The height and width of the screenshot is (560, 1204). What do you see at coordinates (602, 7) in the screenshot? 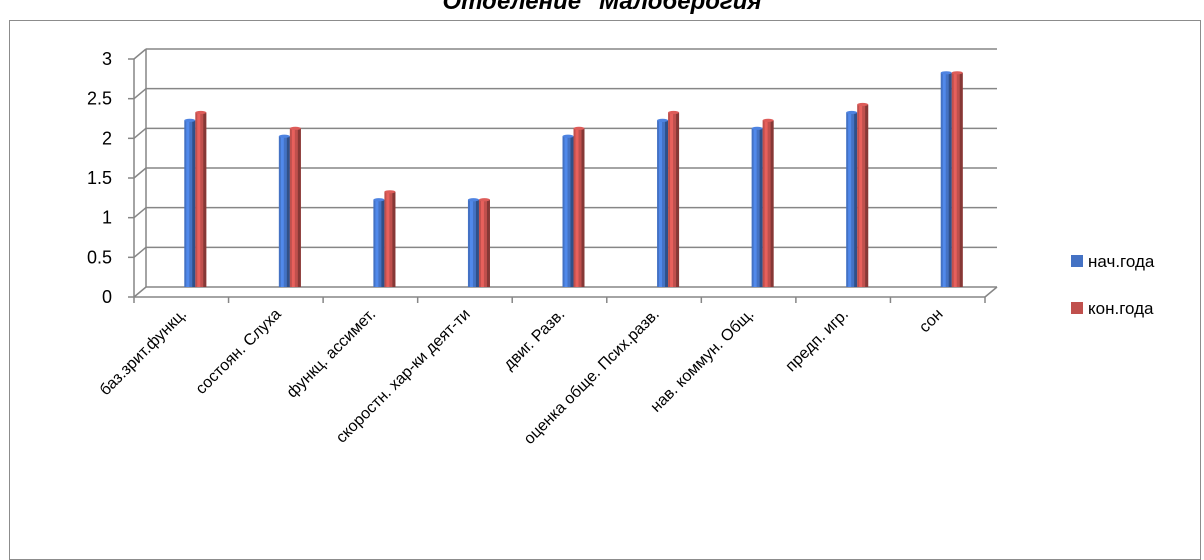
I see `chart-title: Отделение "Малоберогия` at bounding box center [602, 7].